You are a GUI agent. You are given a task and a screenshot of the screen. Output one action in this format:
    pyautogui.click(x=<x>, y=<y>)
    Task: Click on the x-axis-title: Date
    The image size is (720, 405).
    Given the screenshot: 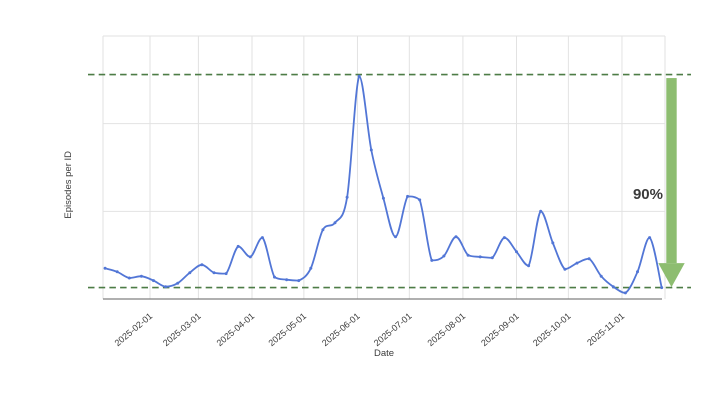 What is the action you would take?
    pyautogui.click(x=384, y=353)
    